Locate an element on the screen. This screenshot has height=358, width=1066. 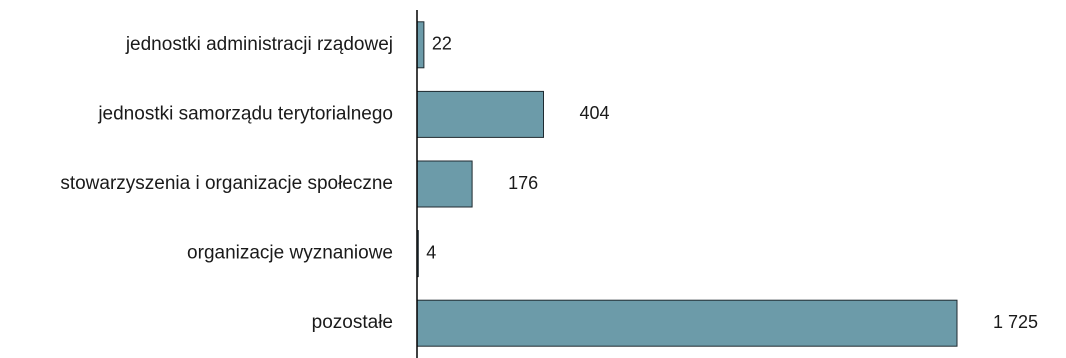
value-label-stowarzyszenia-i-organizacje-spoleczne: 176 is located at coordinates (523, 183).